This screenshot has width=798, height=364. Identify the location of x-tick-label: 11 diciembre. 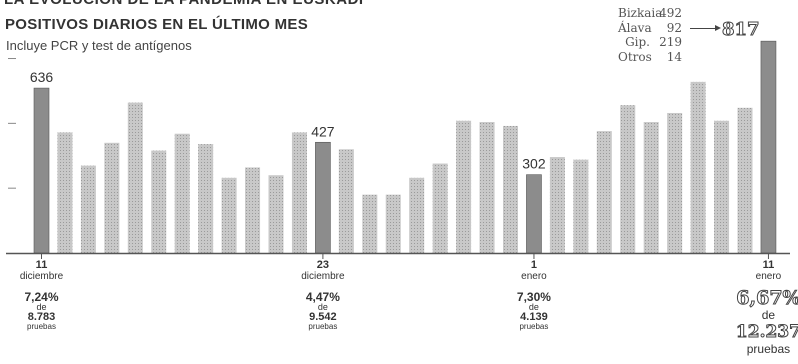
(41, 271).